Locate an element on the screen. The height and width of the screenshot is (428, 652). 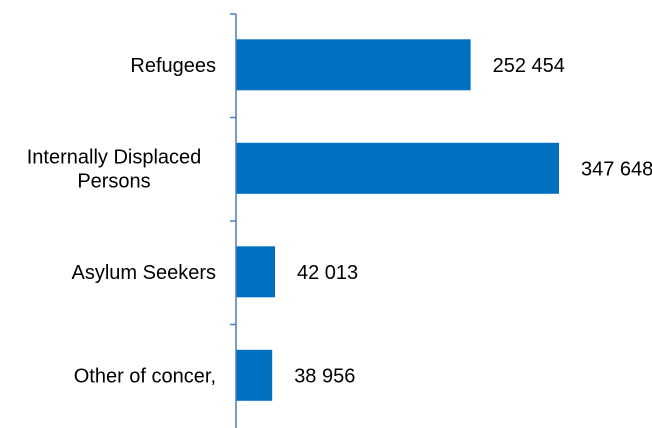
category-label-2: Asylum Seekers is located at coordinates (144, 273).